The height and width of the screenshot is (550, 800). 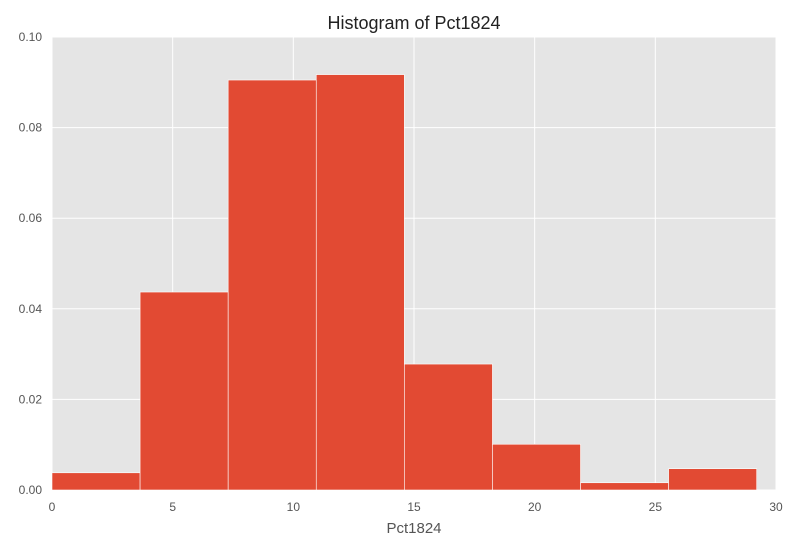 What do you see at coordinates (31, 37) in the screenshot?
I see `y-tick-label: 0.10` at bounding box center [31, 37].